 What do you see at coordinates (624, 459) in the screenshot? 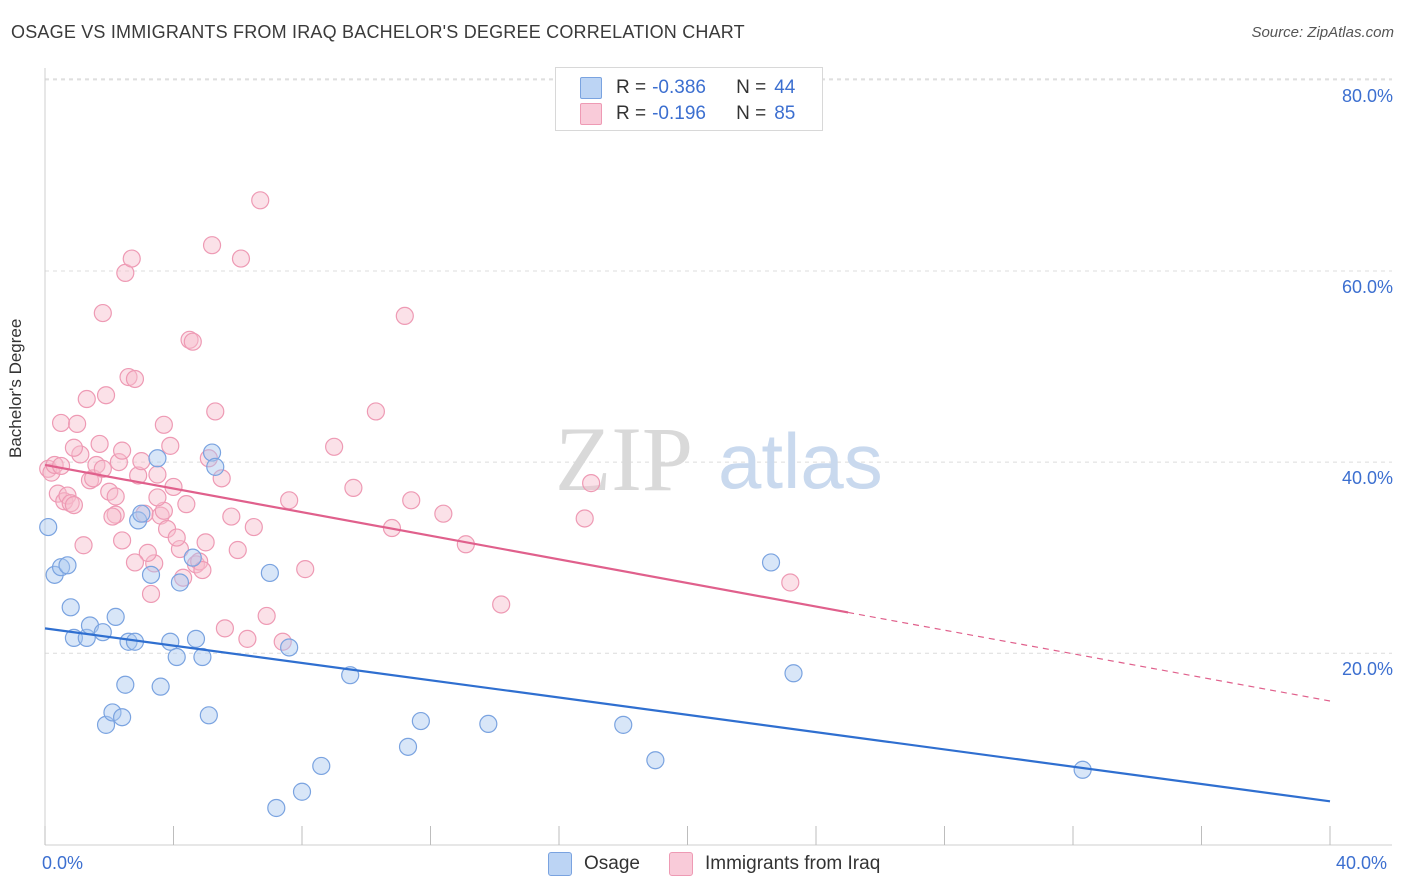
I see `watermark-zip: ZIP` at bounding box center [624, 459].